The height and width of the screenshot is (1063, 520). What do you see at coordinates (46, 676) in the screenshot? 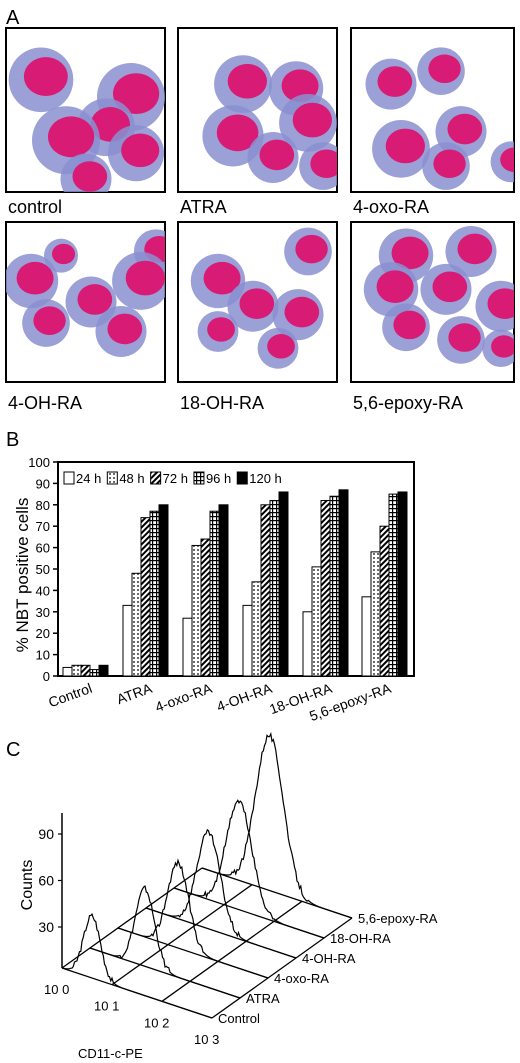
I see `y-tick-label: 0` at bounding box center [46, 676].